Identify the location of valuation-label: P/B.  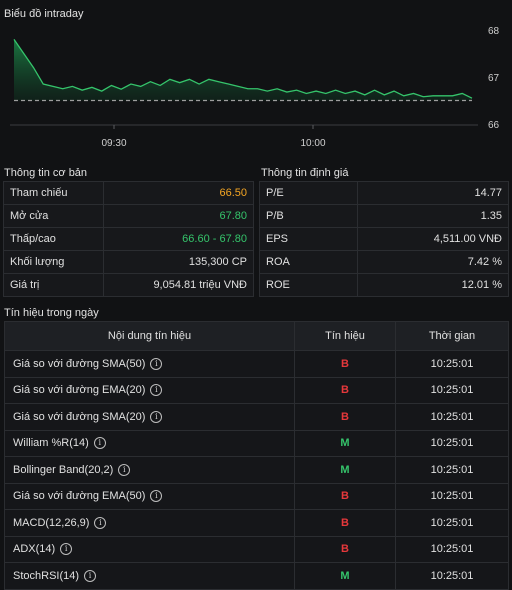
(308, 216).